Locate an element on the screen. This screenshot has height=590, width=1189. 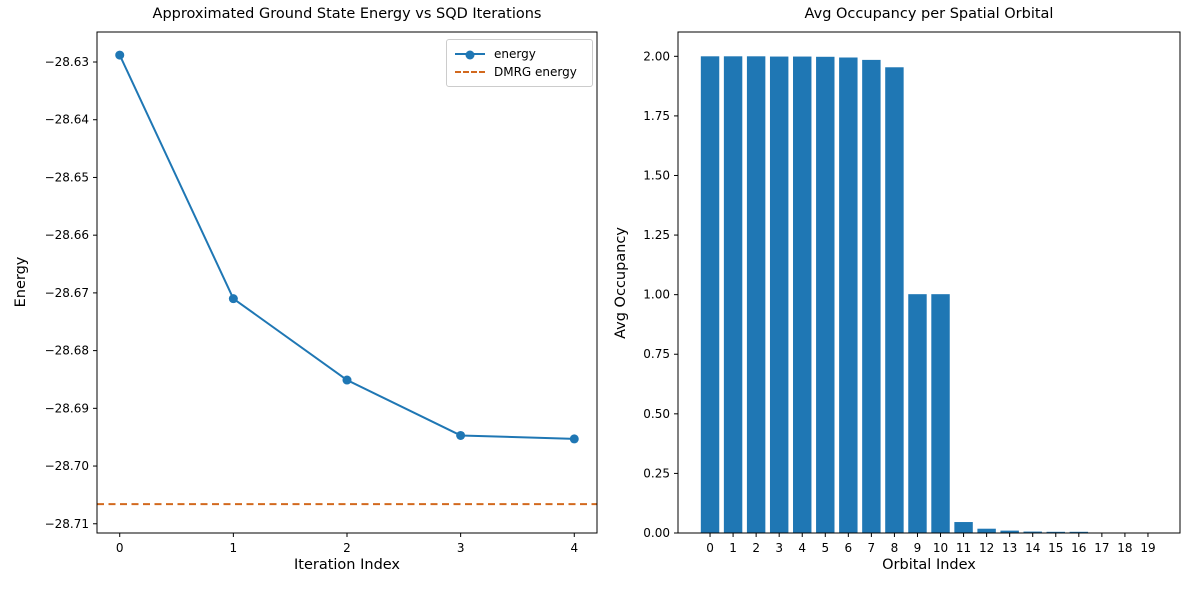
svg-text: 18 is located at coordinates (1124, 548).